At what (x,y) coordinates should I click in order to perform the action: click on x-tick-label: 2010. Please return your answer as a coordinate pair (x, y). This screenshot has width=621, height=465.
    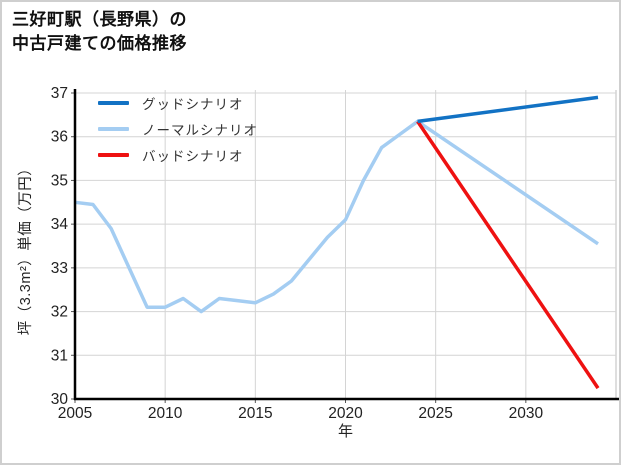
    Looking at the image, I should click on (165, 413).